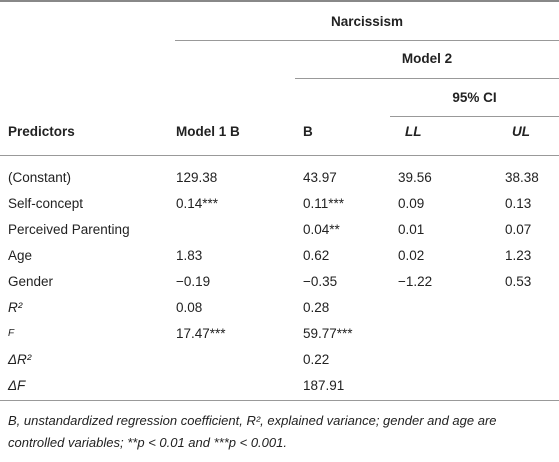 This screenshot has height=462, width=559. What do you see at coordinates (320, 281) in the screenshot?
I see `cell-value: −0.35` at bounding box center [320, 281].